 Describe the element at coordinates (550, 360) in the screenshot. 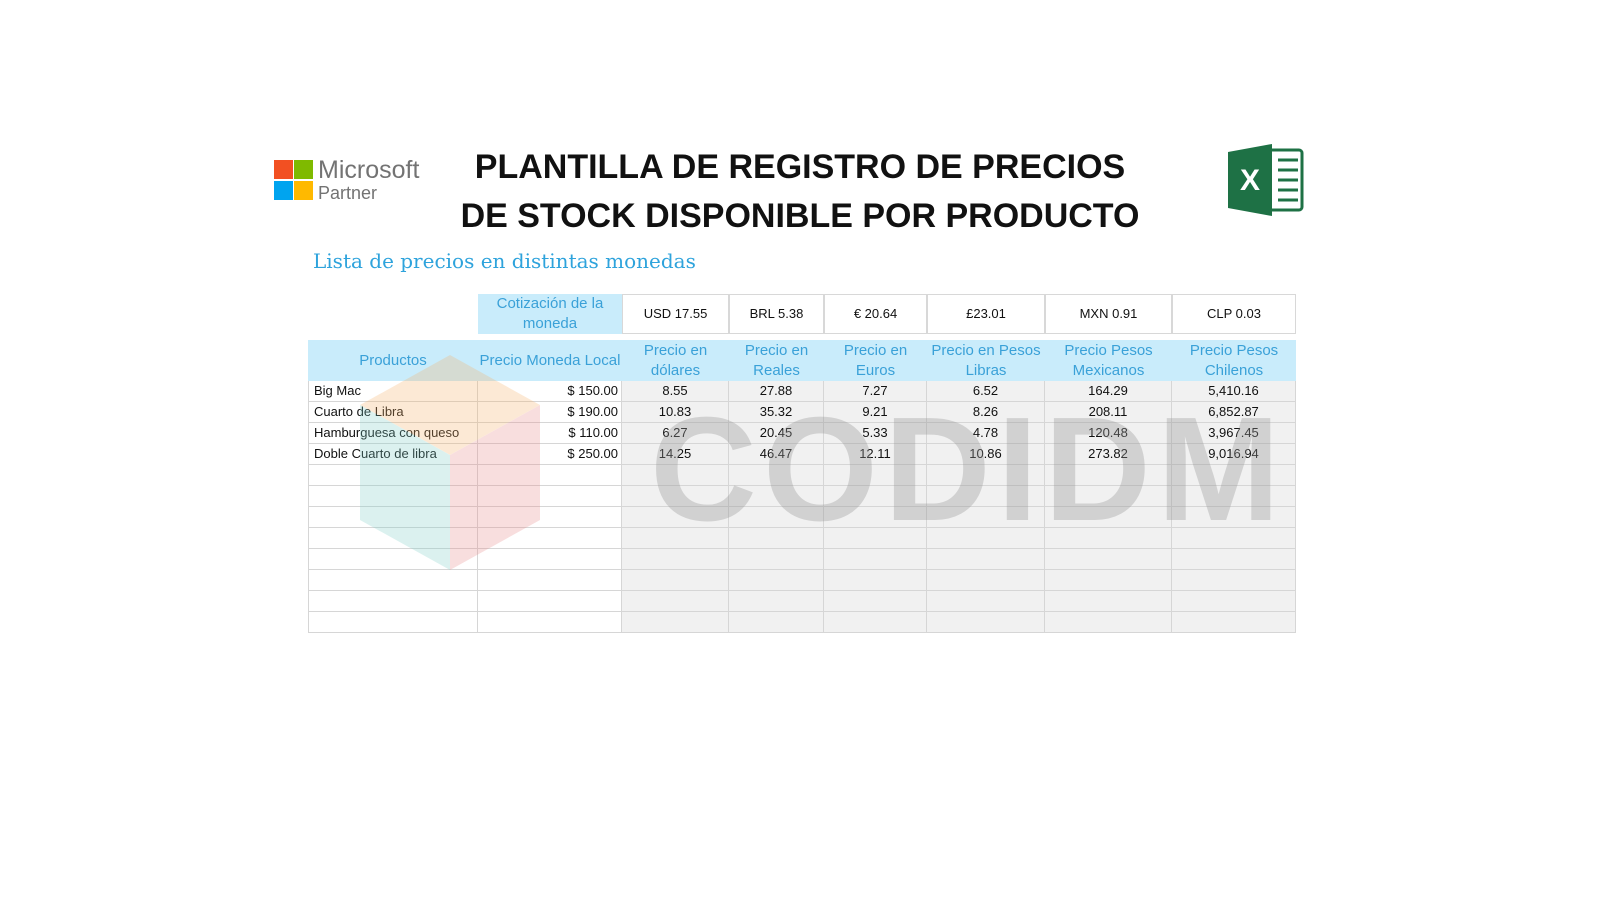

I see `column-header: Precio Moneda Local` at that location.